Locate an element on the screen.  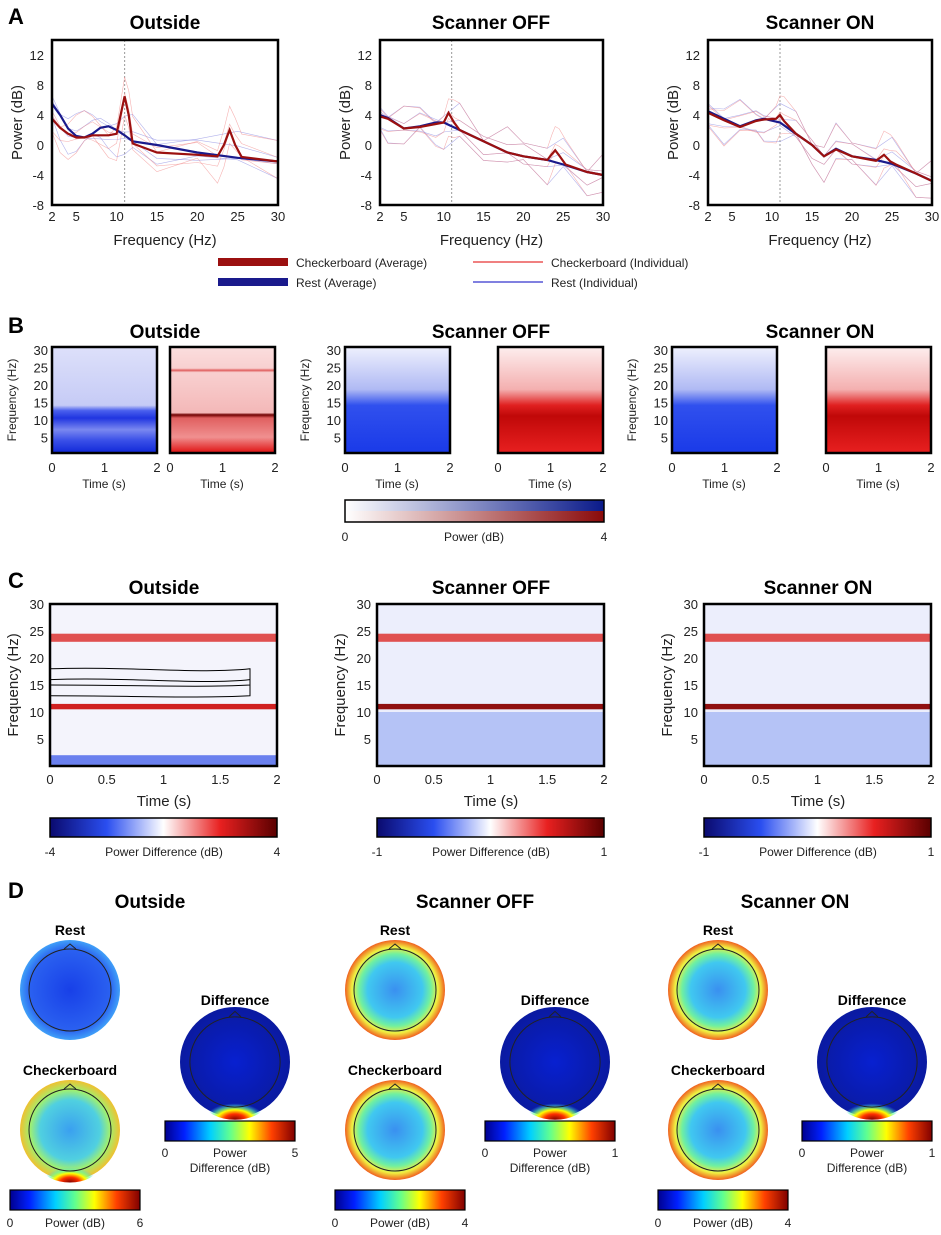
topomap-title: Outside is located at coordinates (150, 902).